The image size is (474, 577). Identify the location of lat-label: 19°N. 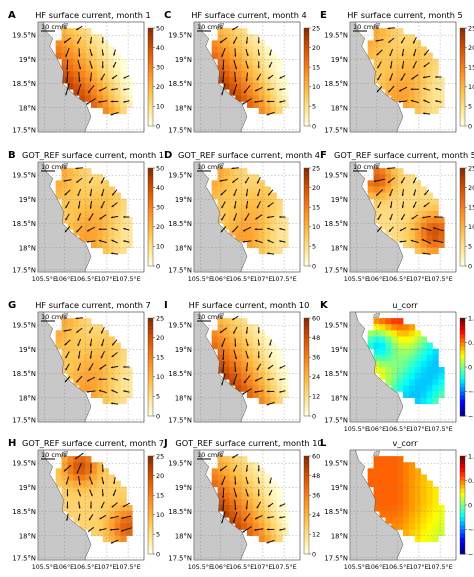
(183, 60).